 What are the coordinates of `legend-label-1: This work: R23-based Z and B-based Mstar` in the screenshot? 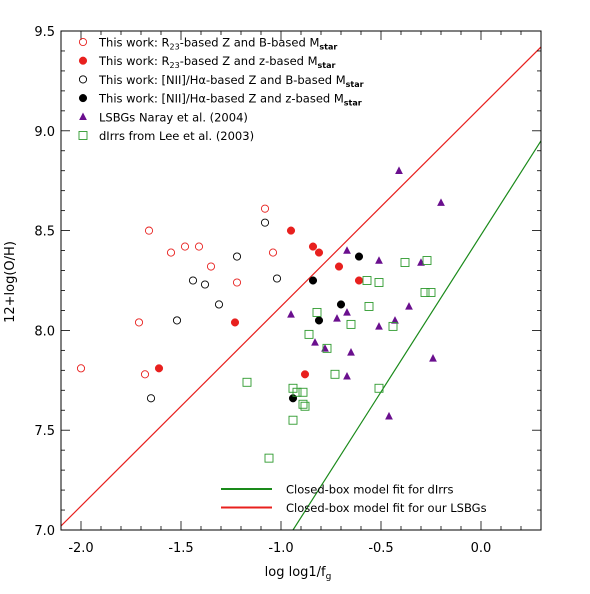 It's located at (217, 44).